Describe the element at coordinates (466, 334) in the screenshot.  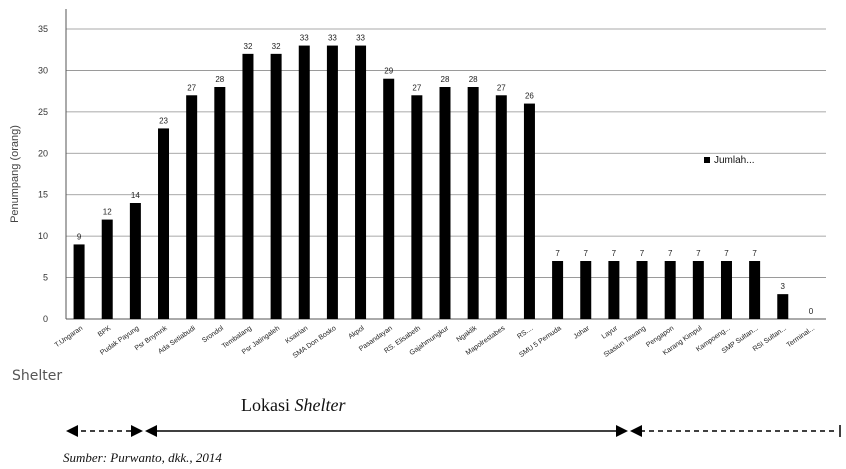
I see `x-tick-label: Ngaklik` at that location.